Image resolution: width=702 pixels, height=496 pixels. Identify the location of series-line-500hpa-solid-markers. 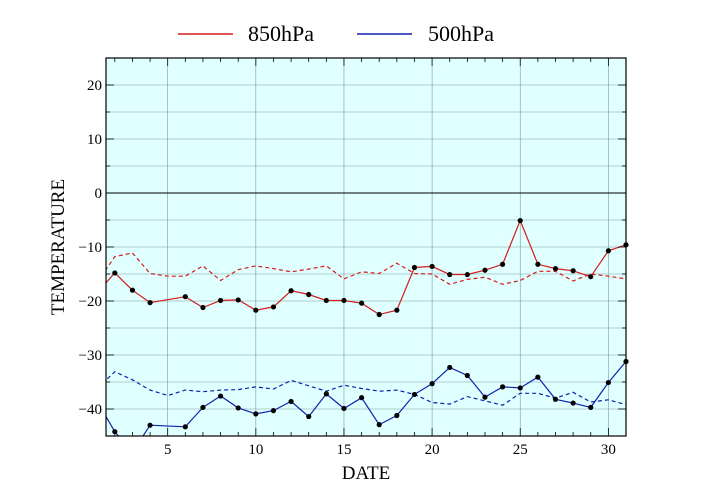
(366, 398).